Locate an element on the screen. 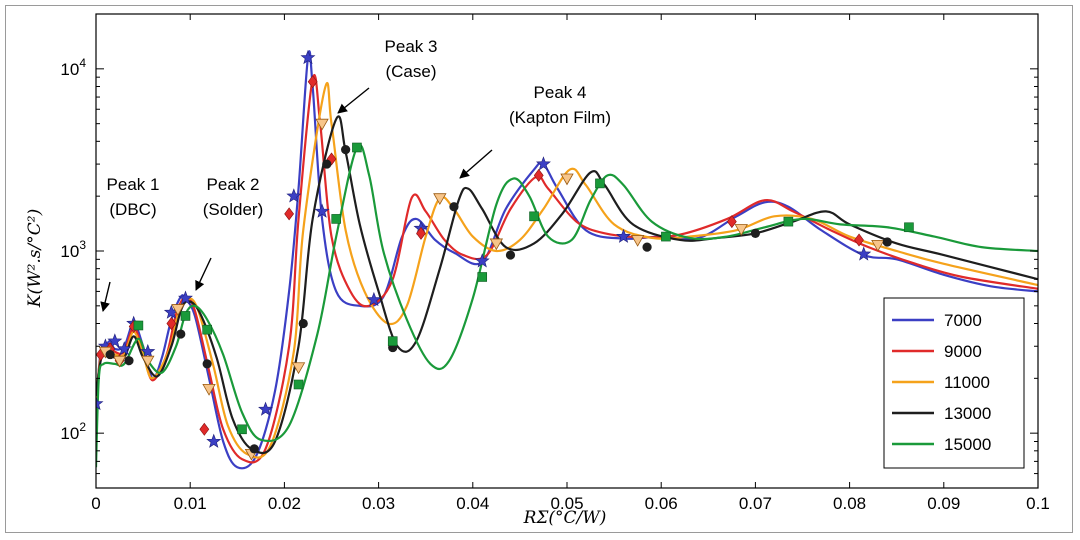  x-tick-label: 0.07 is located at coordinates (755, 503).